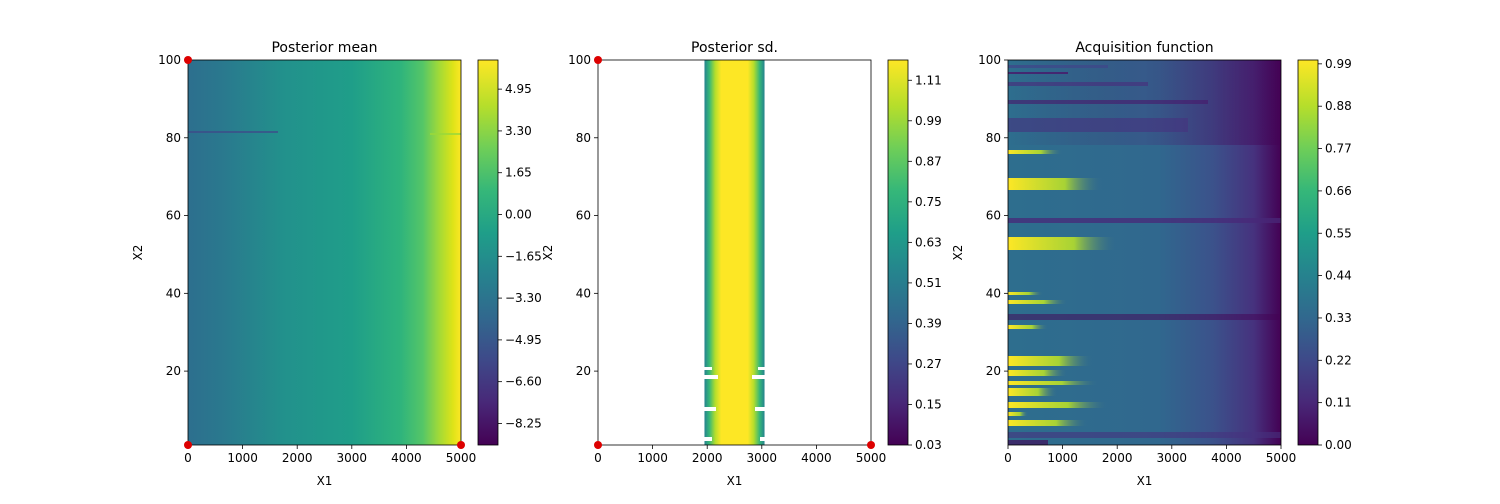  I want to click on colorbar-tick-label: 3.30, so click(518, 131).